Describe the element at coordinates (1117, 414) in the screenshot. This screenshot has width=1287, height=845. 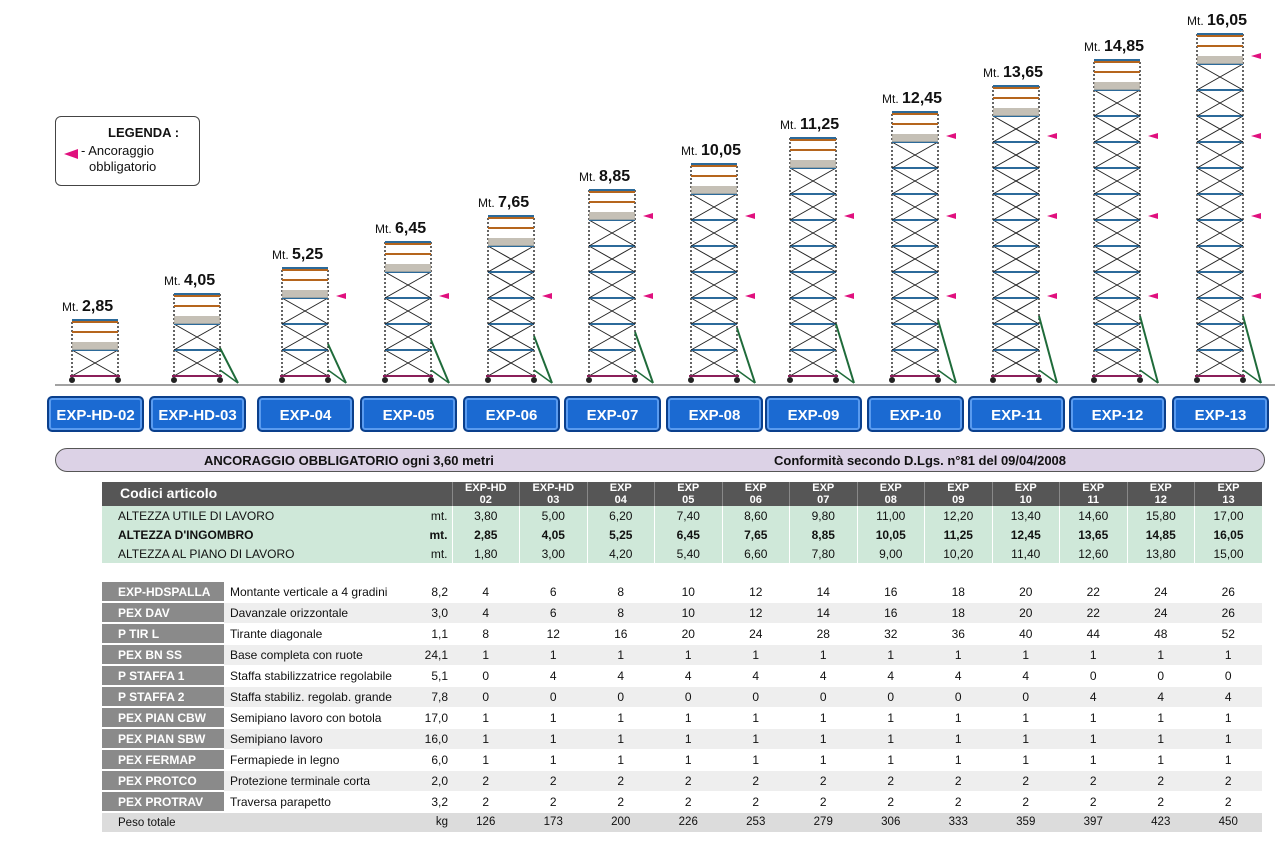
I see `model-button: EXP-12` at that location.